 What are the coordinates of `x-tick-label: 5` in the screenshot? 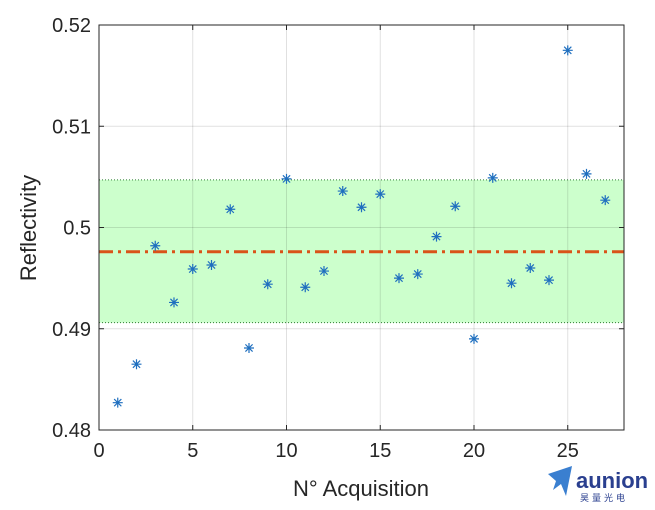 It's located at (192, 451).